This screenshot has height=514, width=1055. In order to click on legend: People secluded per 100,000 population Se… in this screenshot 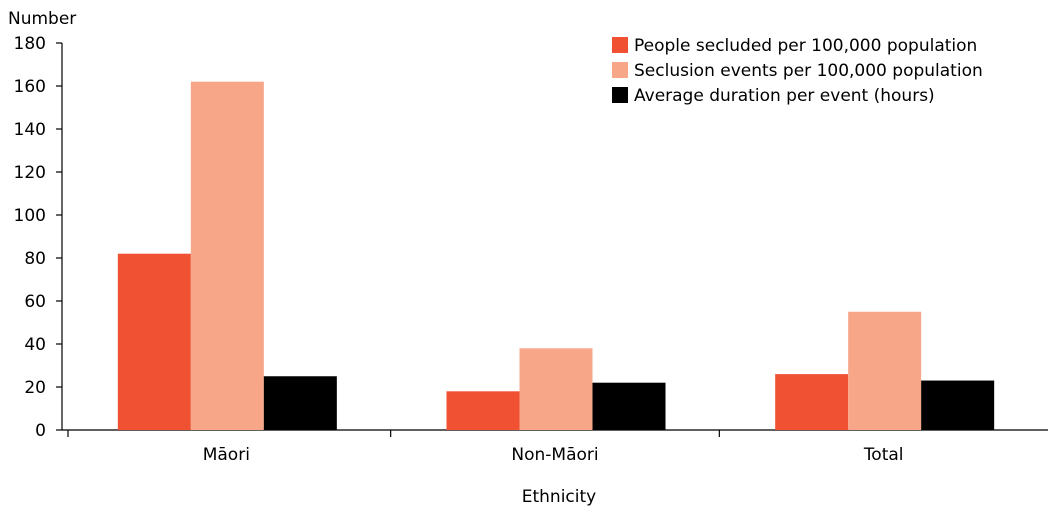, I will do `click(797, 71)`.